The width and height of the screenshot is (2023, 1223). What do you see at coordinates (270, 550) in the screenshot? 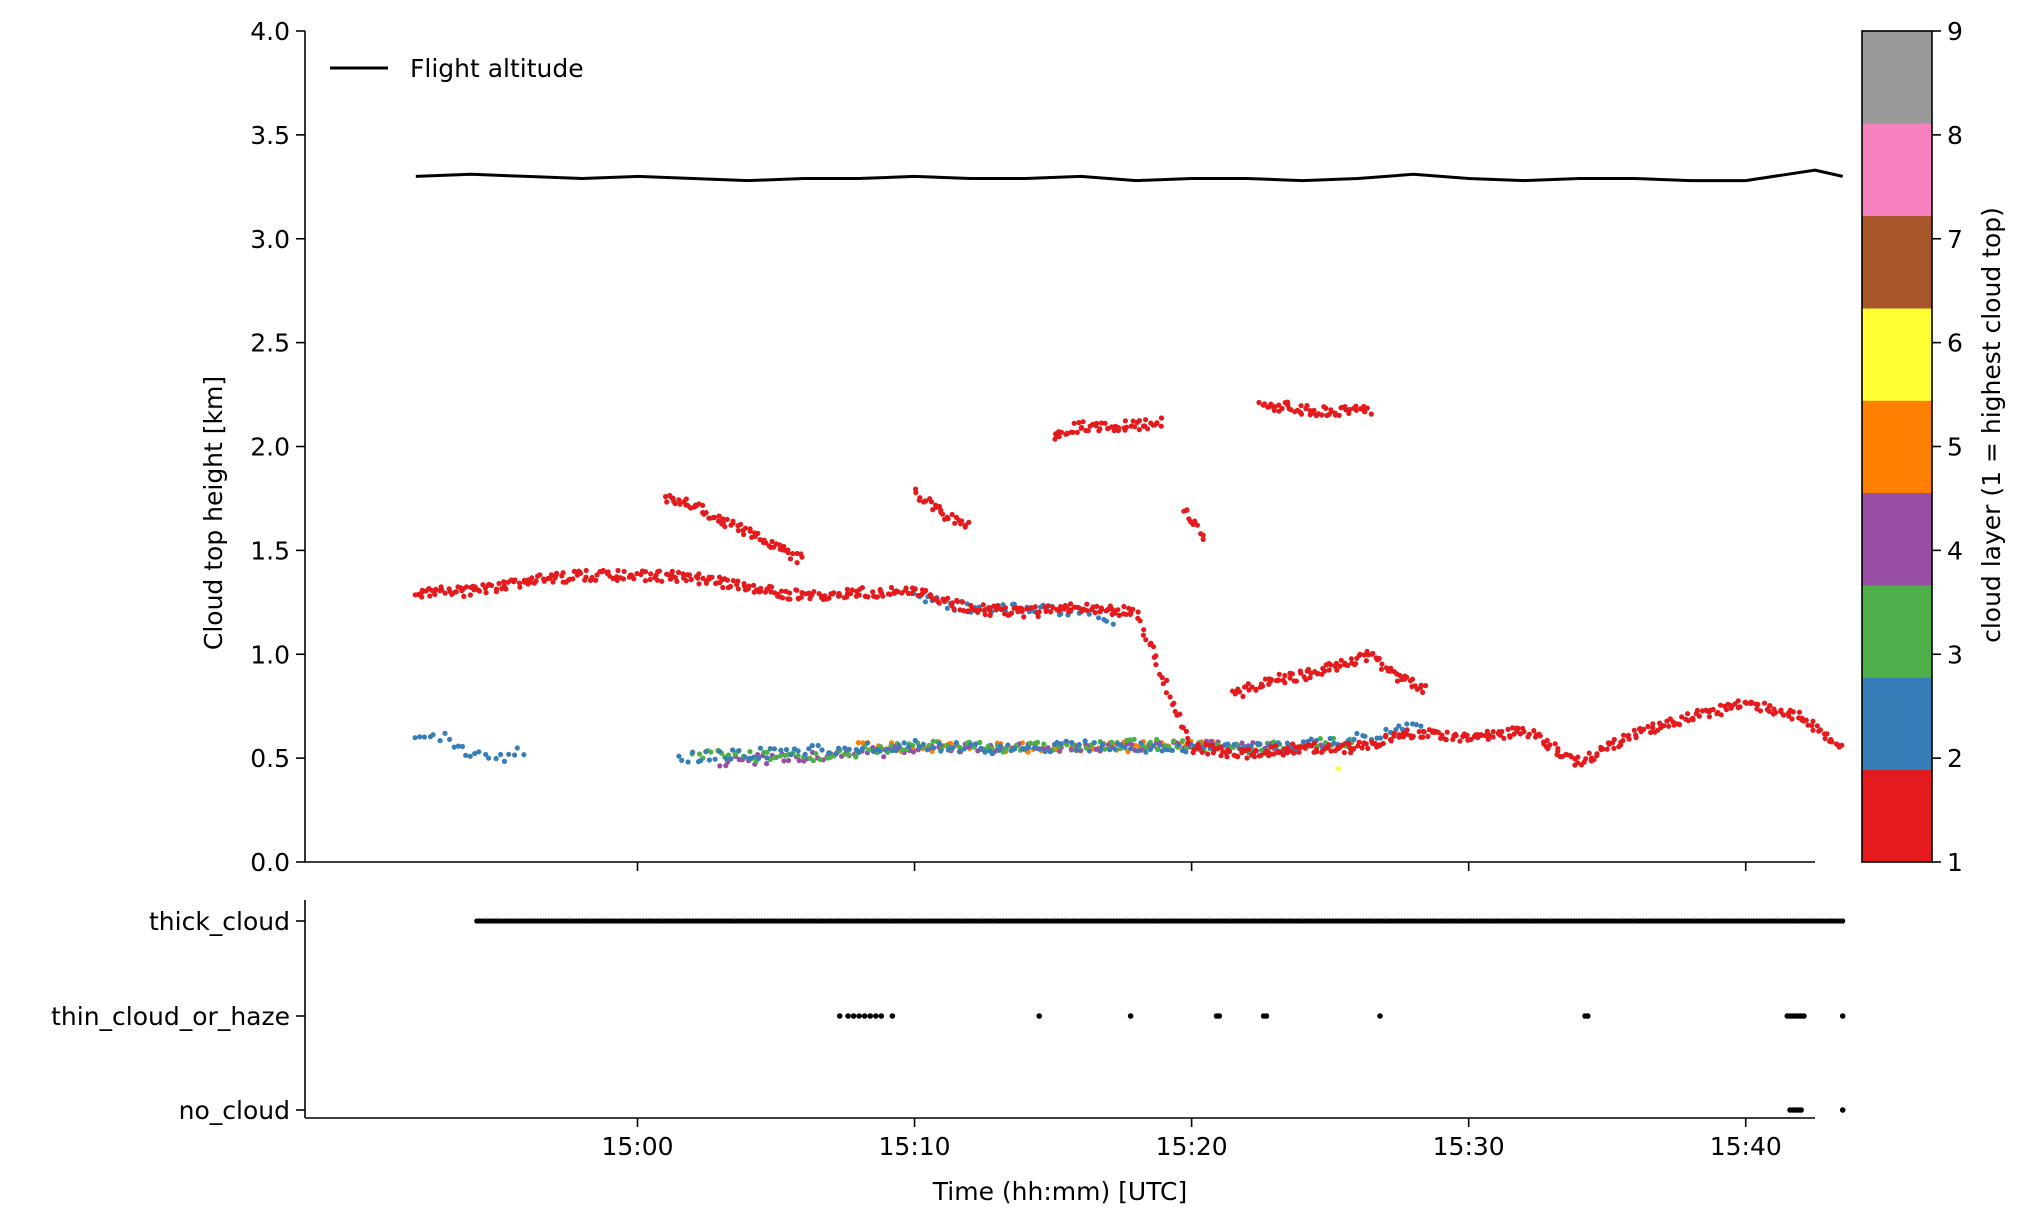
I see `top-y-tick-label: 1.5` at bounding box center [270, 550].